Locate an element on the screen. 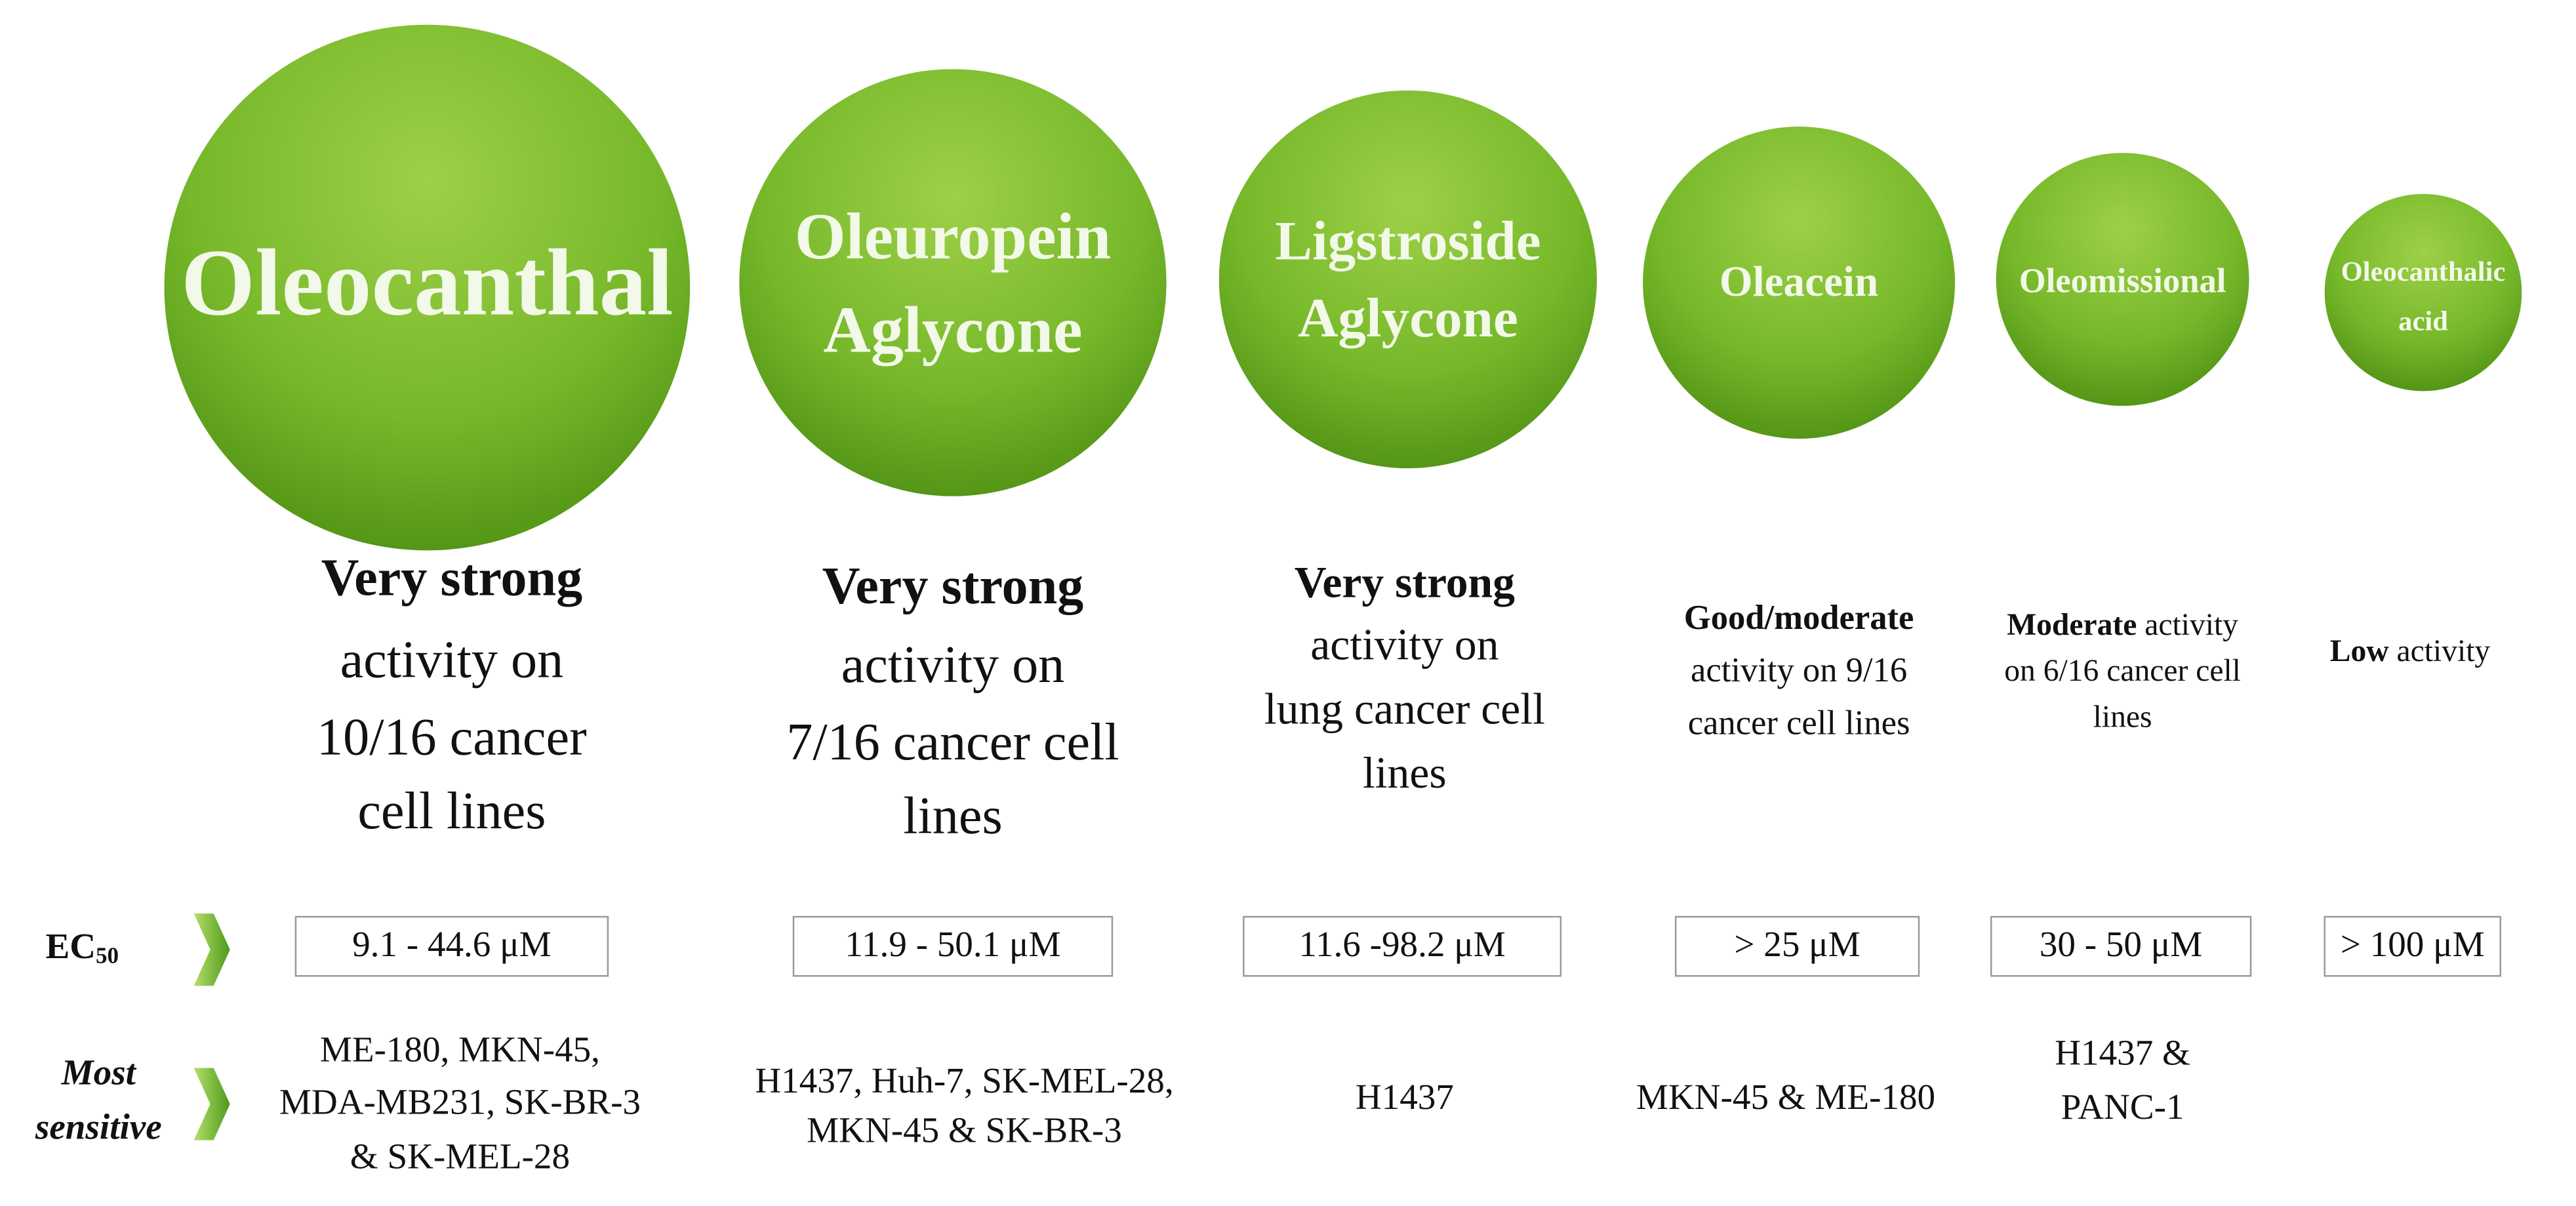  sensitive-label: sensitive is located at coordinates (98, 1126).